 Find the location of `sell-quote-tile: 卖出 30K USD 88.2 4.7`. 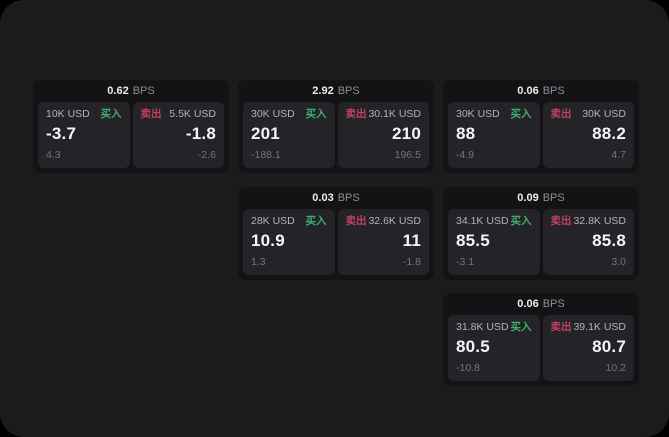

sell-quote-tile: 卖出 30K USD 88.2 4.7 is located at coordinates (588, 135).